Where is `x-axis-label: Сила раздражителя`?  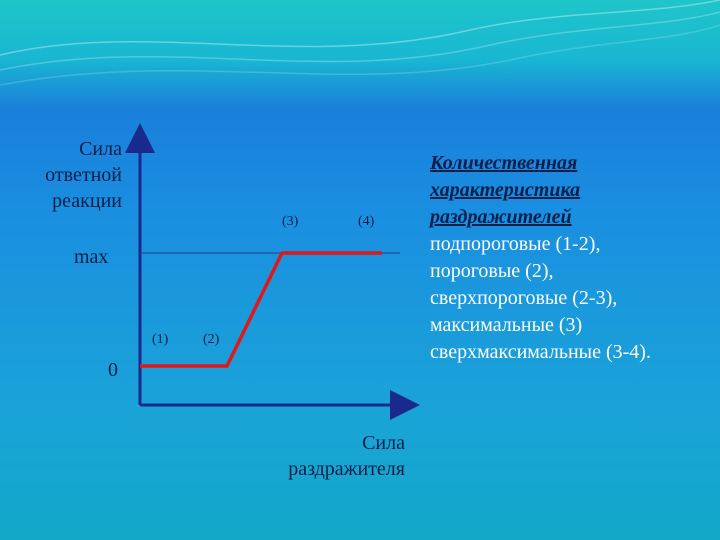
x-axis-label: Сила раздражителя is located at coordinates (330, 456).